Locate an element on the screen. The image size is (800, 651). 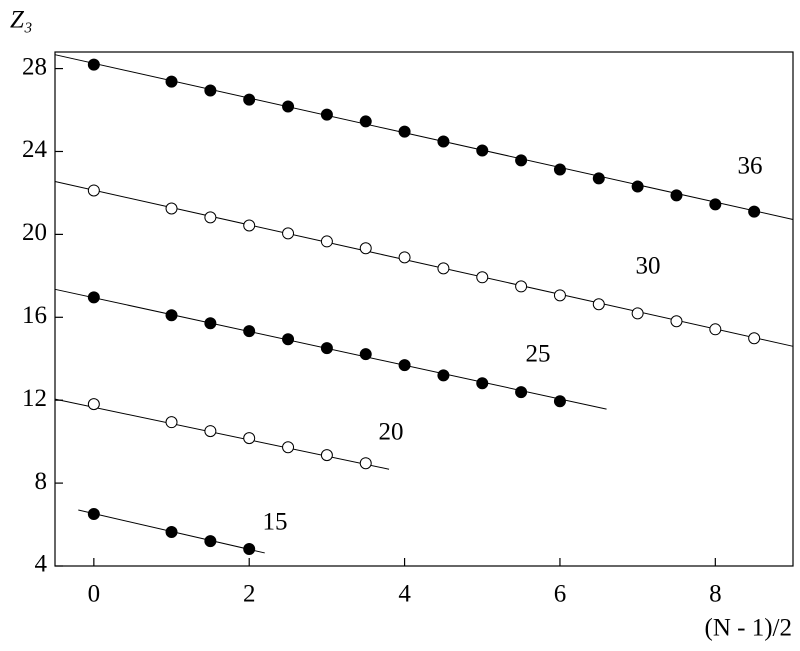
series-label: 15 is located at coordinates (275, 522).